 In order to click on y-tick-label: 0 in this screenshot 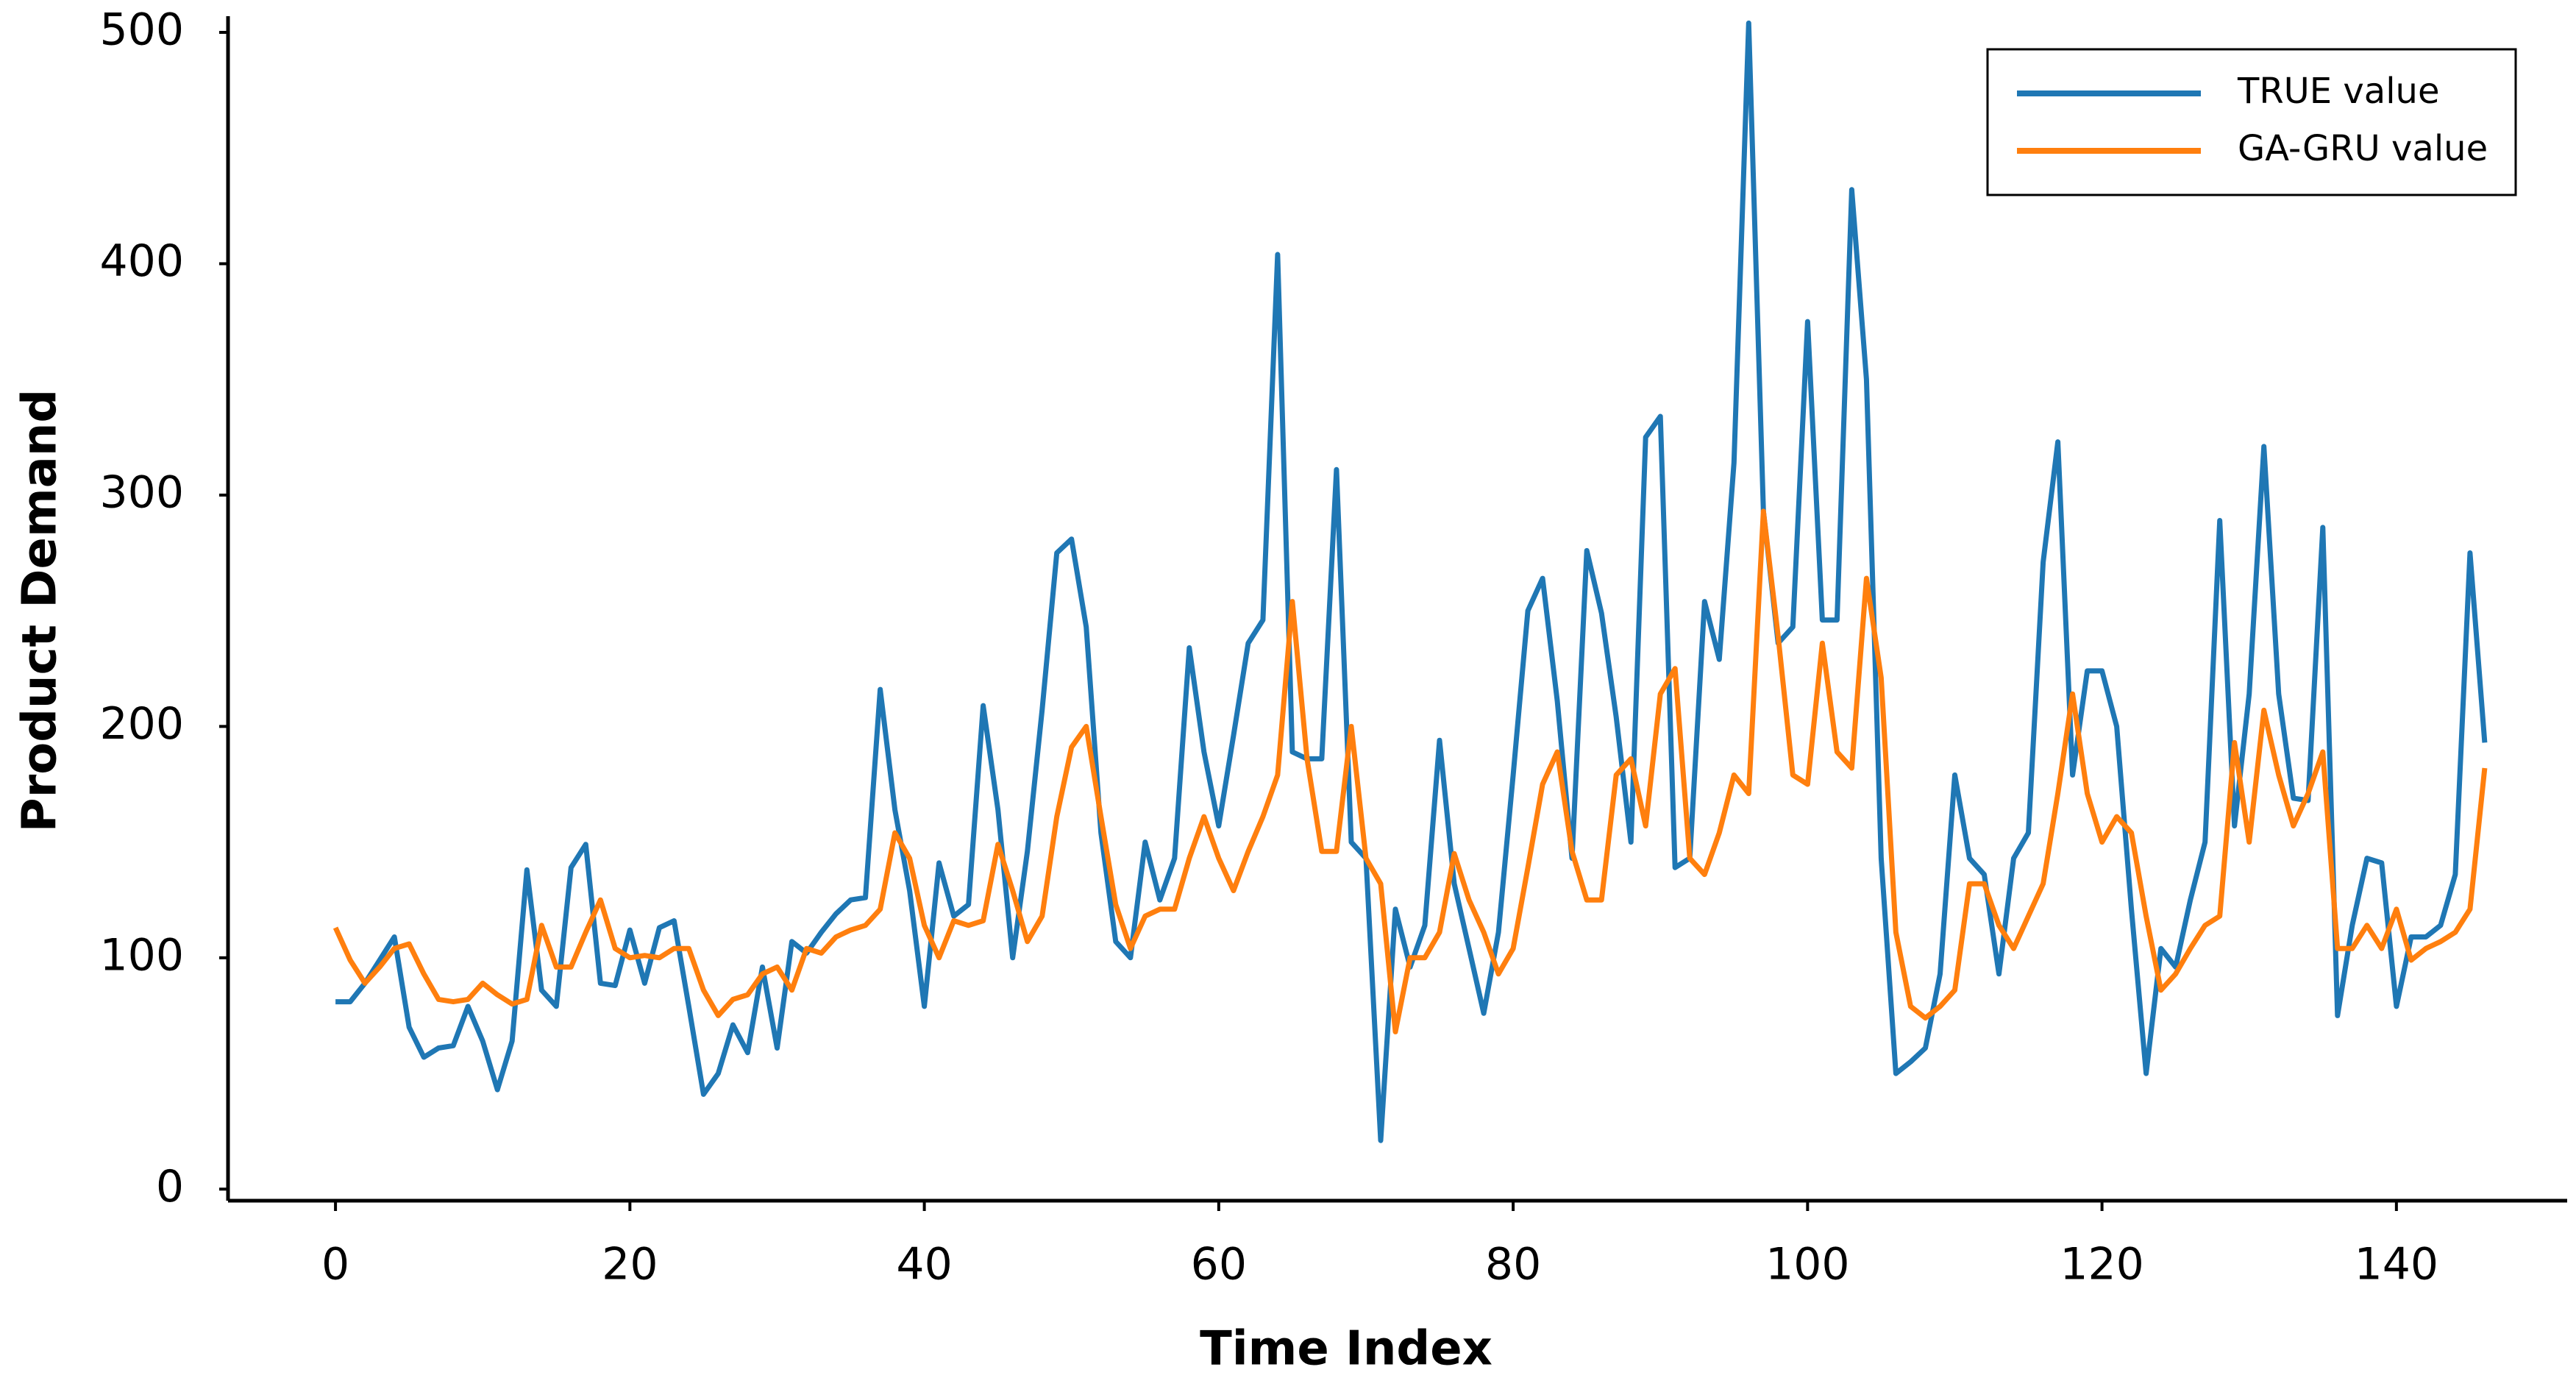, I will do `click(170, 1187)`.